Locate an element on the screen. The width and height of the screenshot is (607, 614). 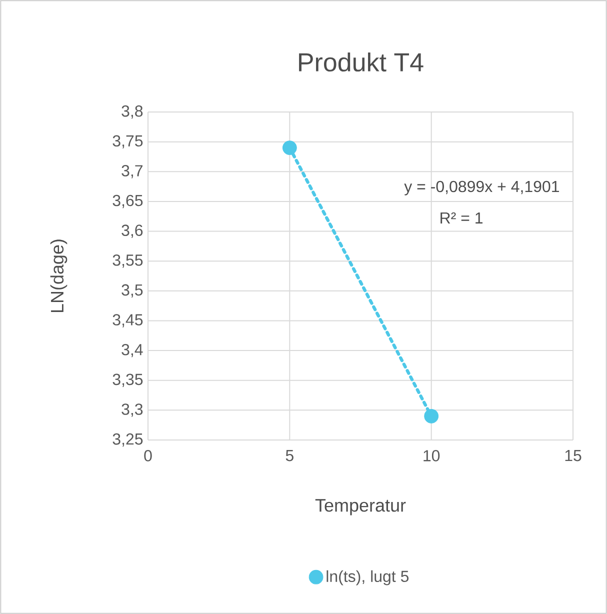
chart-title: Produkt T4 is located at coordinates (361, 62).